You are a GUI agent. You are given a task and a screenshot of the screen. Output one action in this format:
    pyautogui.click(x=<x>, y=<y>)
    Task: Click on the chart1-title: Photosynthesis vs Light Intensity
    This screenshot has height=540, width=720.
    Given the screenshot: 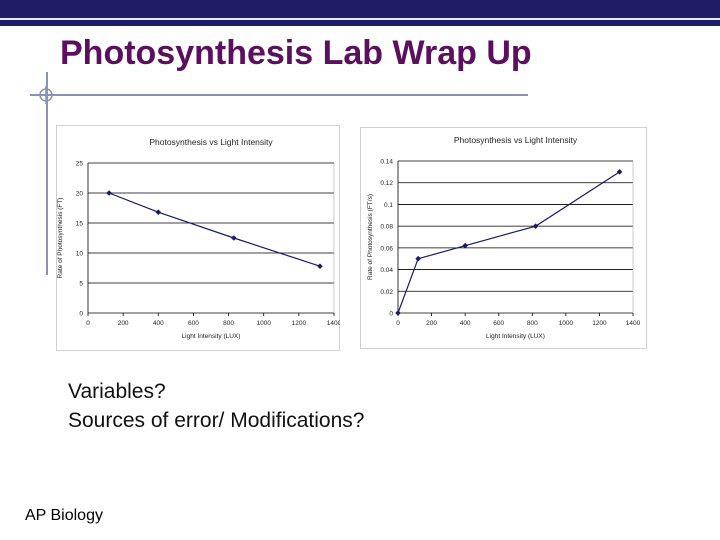 What is the action you would take?
    pyautogui.click(x=211, y=142)
    